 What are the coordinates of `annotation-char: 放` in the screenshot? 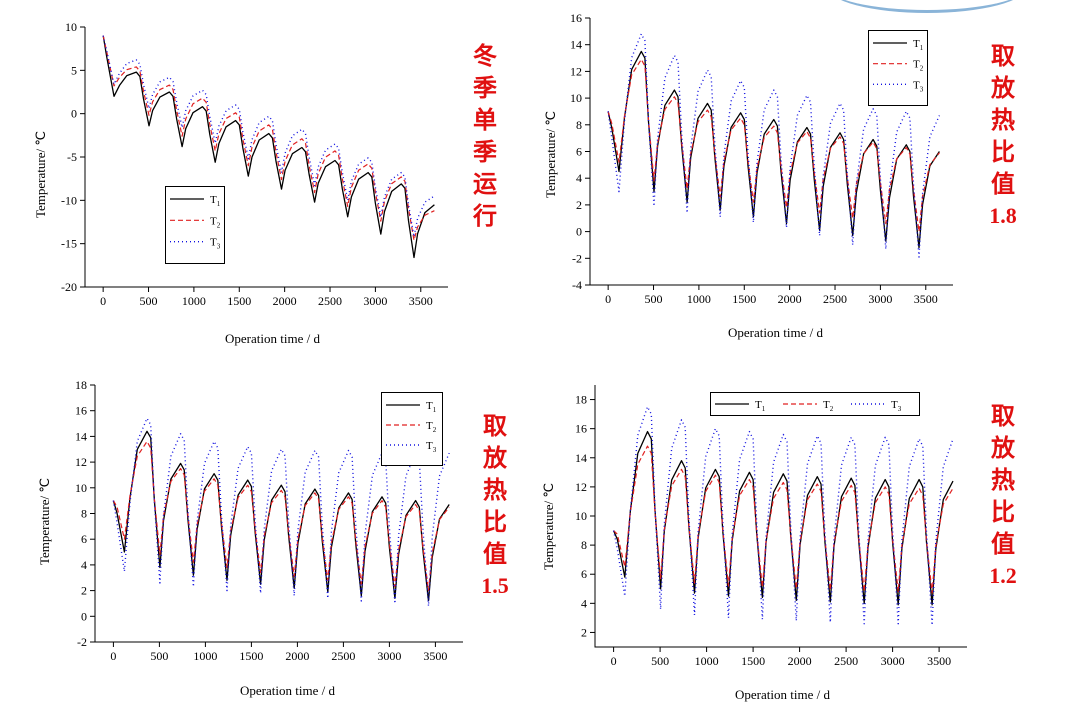 It's located at (1003, 448).